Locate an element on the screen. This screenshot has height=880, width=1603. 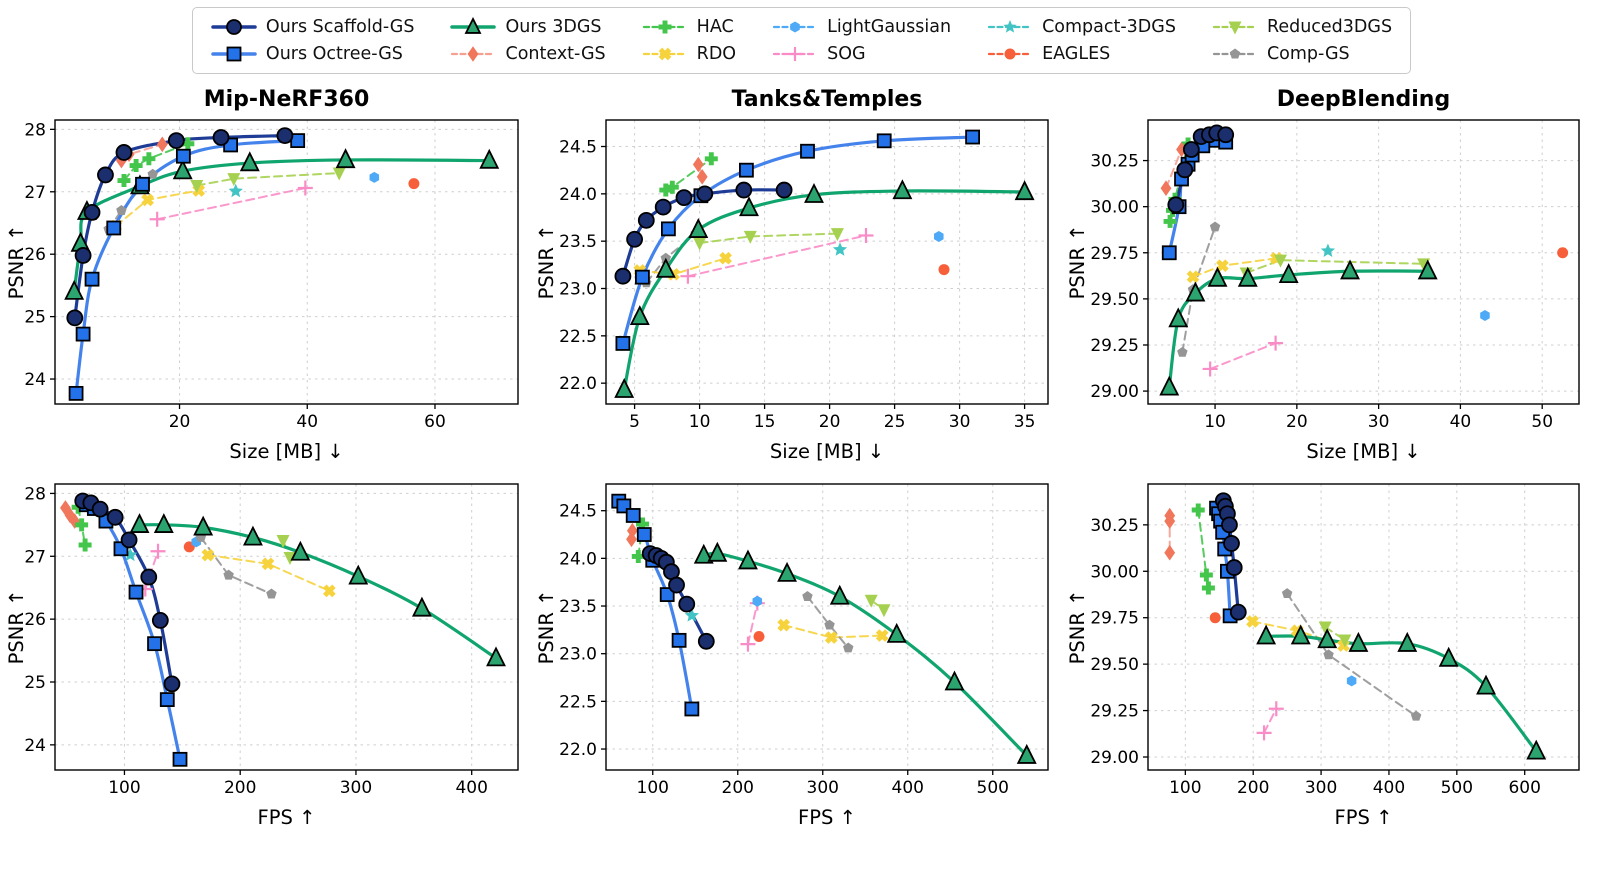
series-line-sog is located at coordinates (231, 204).